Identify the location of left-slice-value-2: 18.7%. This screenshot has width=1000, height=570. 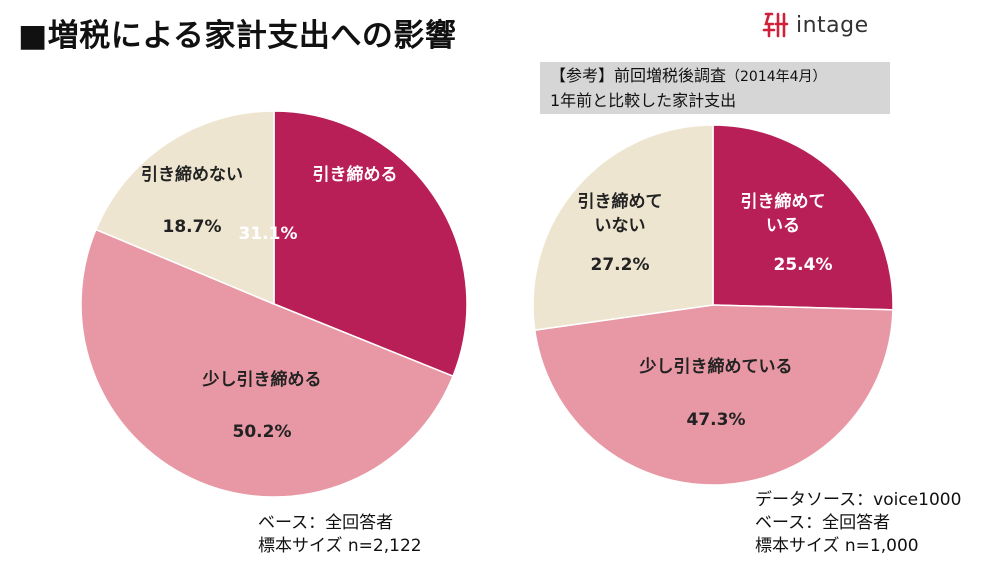
(192, 227).